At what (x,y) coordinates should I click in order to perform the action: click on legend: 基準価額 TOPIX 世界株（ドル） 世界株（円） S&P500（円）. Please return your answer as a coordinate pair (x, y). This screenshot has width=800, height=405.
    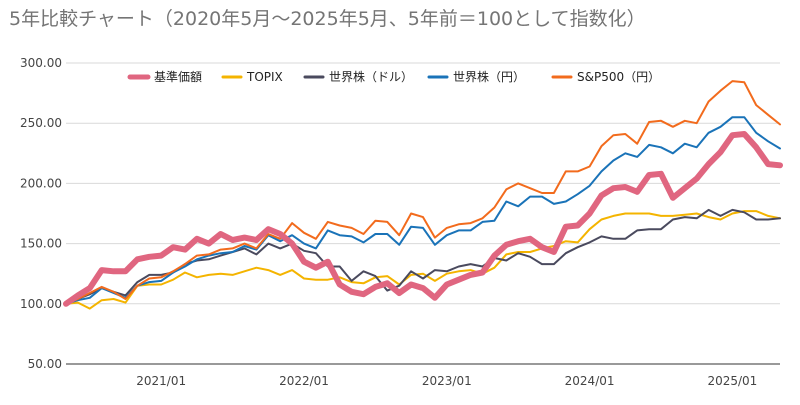
    Looking at the image, I should click on (393, 76).